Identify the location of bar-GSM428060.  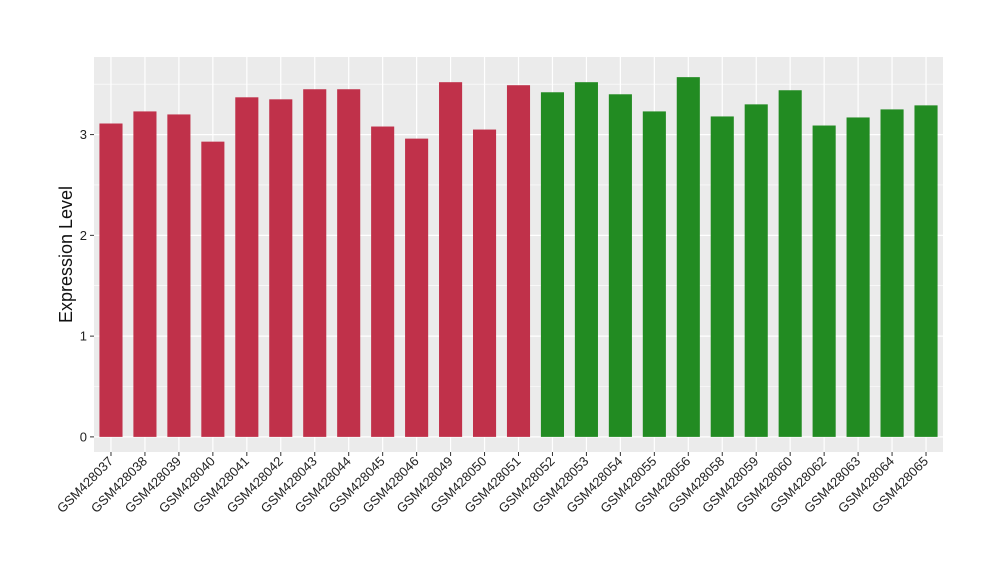
(790, 263).